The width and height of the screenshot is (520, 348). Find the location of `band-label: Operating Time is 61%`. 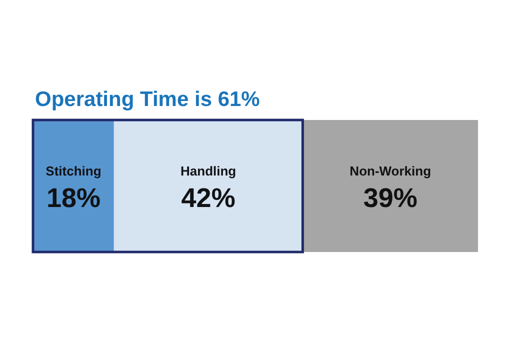

band-label: Operating Time is 61% is located at coordinates (147, 99).